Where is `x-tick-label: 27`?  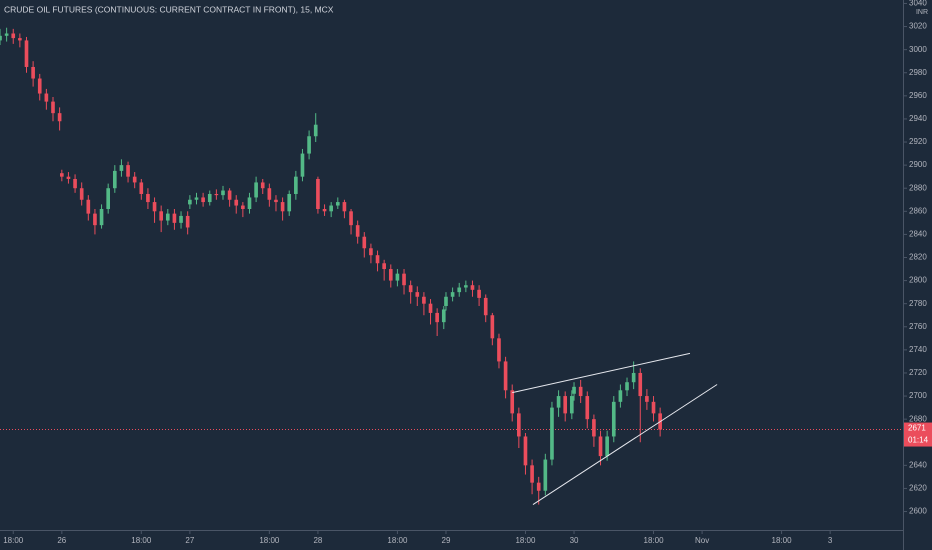 x-tick-label: 27 is located at coordinates (189, 540).